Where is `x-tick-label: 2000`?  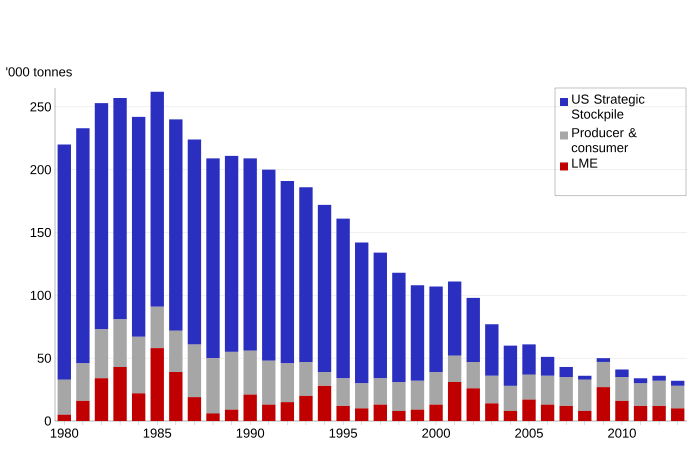 x-tick-label: 2000 is located at coordinates (436, 433).